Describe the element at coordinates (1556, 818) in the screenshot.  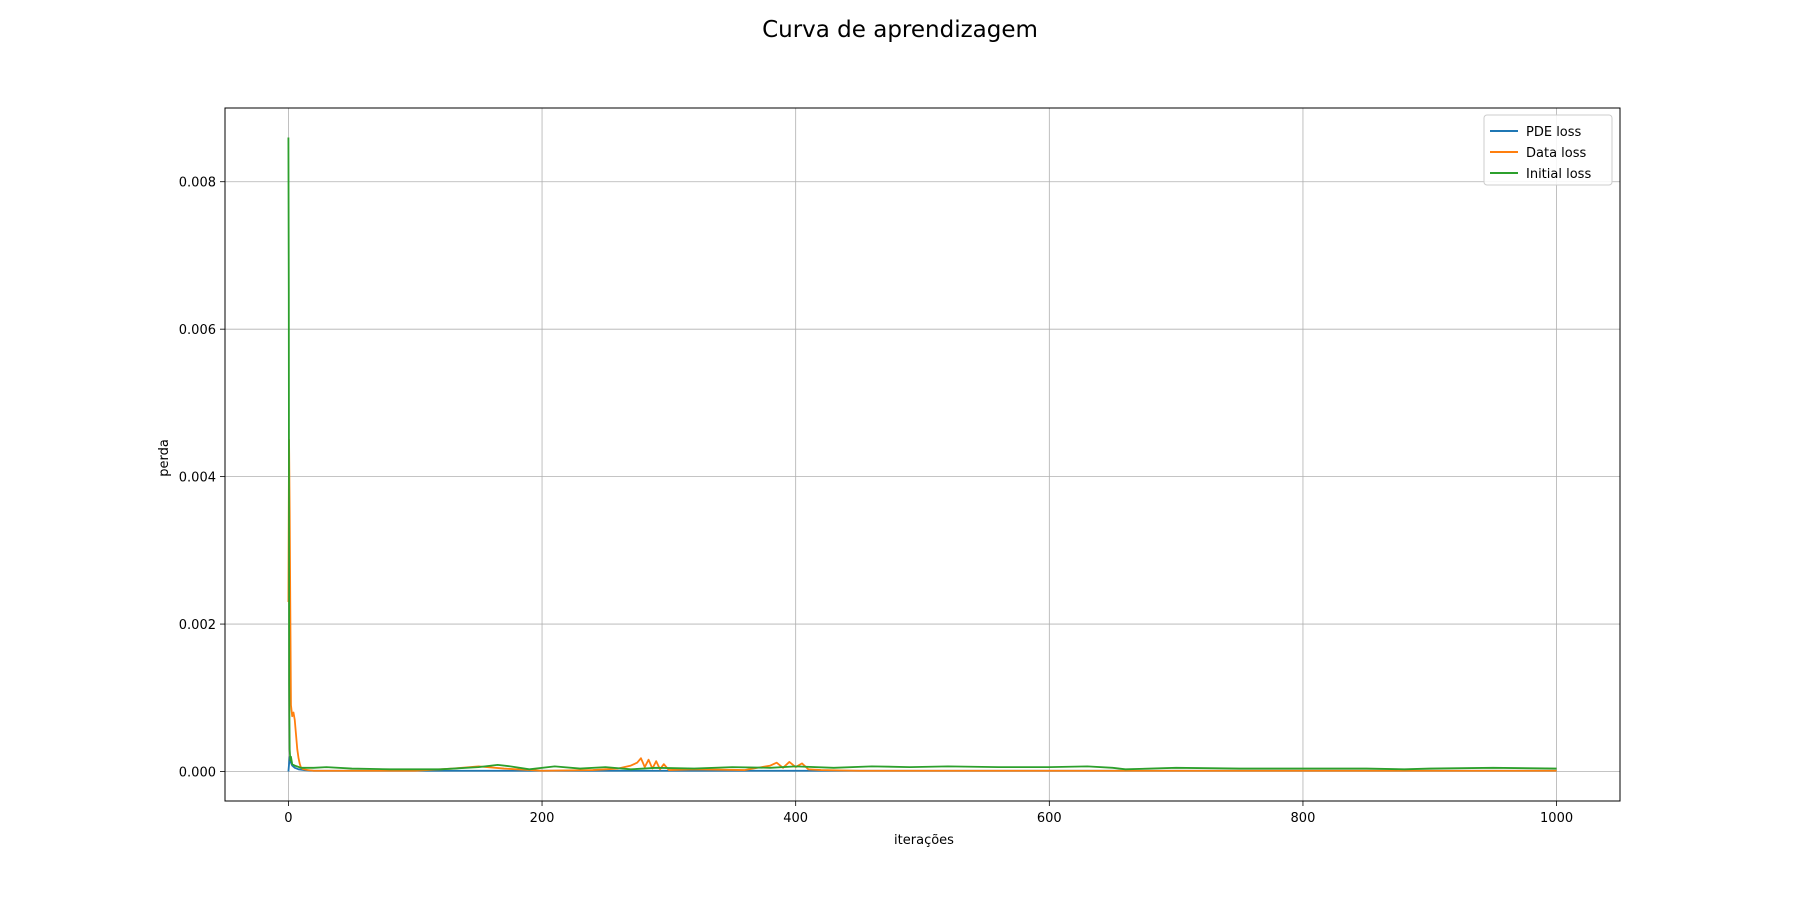
I see `x-tick-label: 1000` at that location.